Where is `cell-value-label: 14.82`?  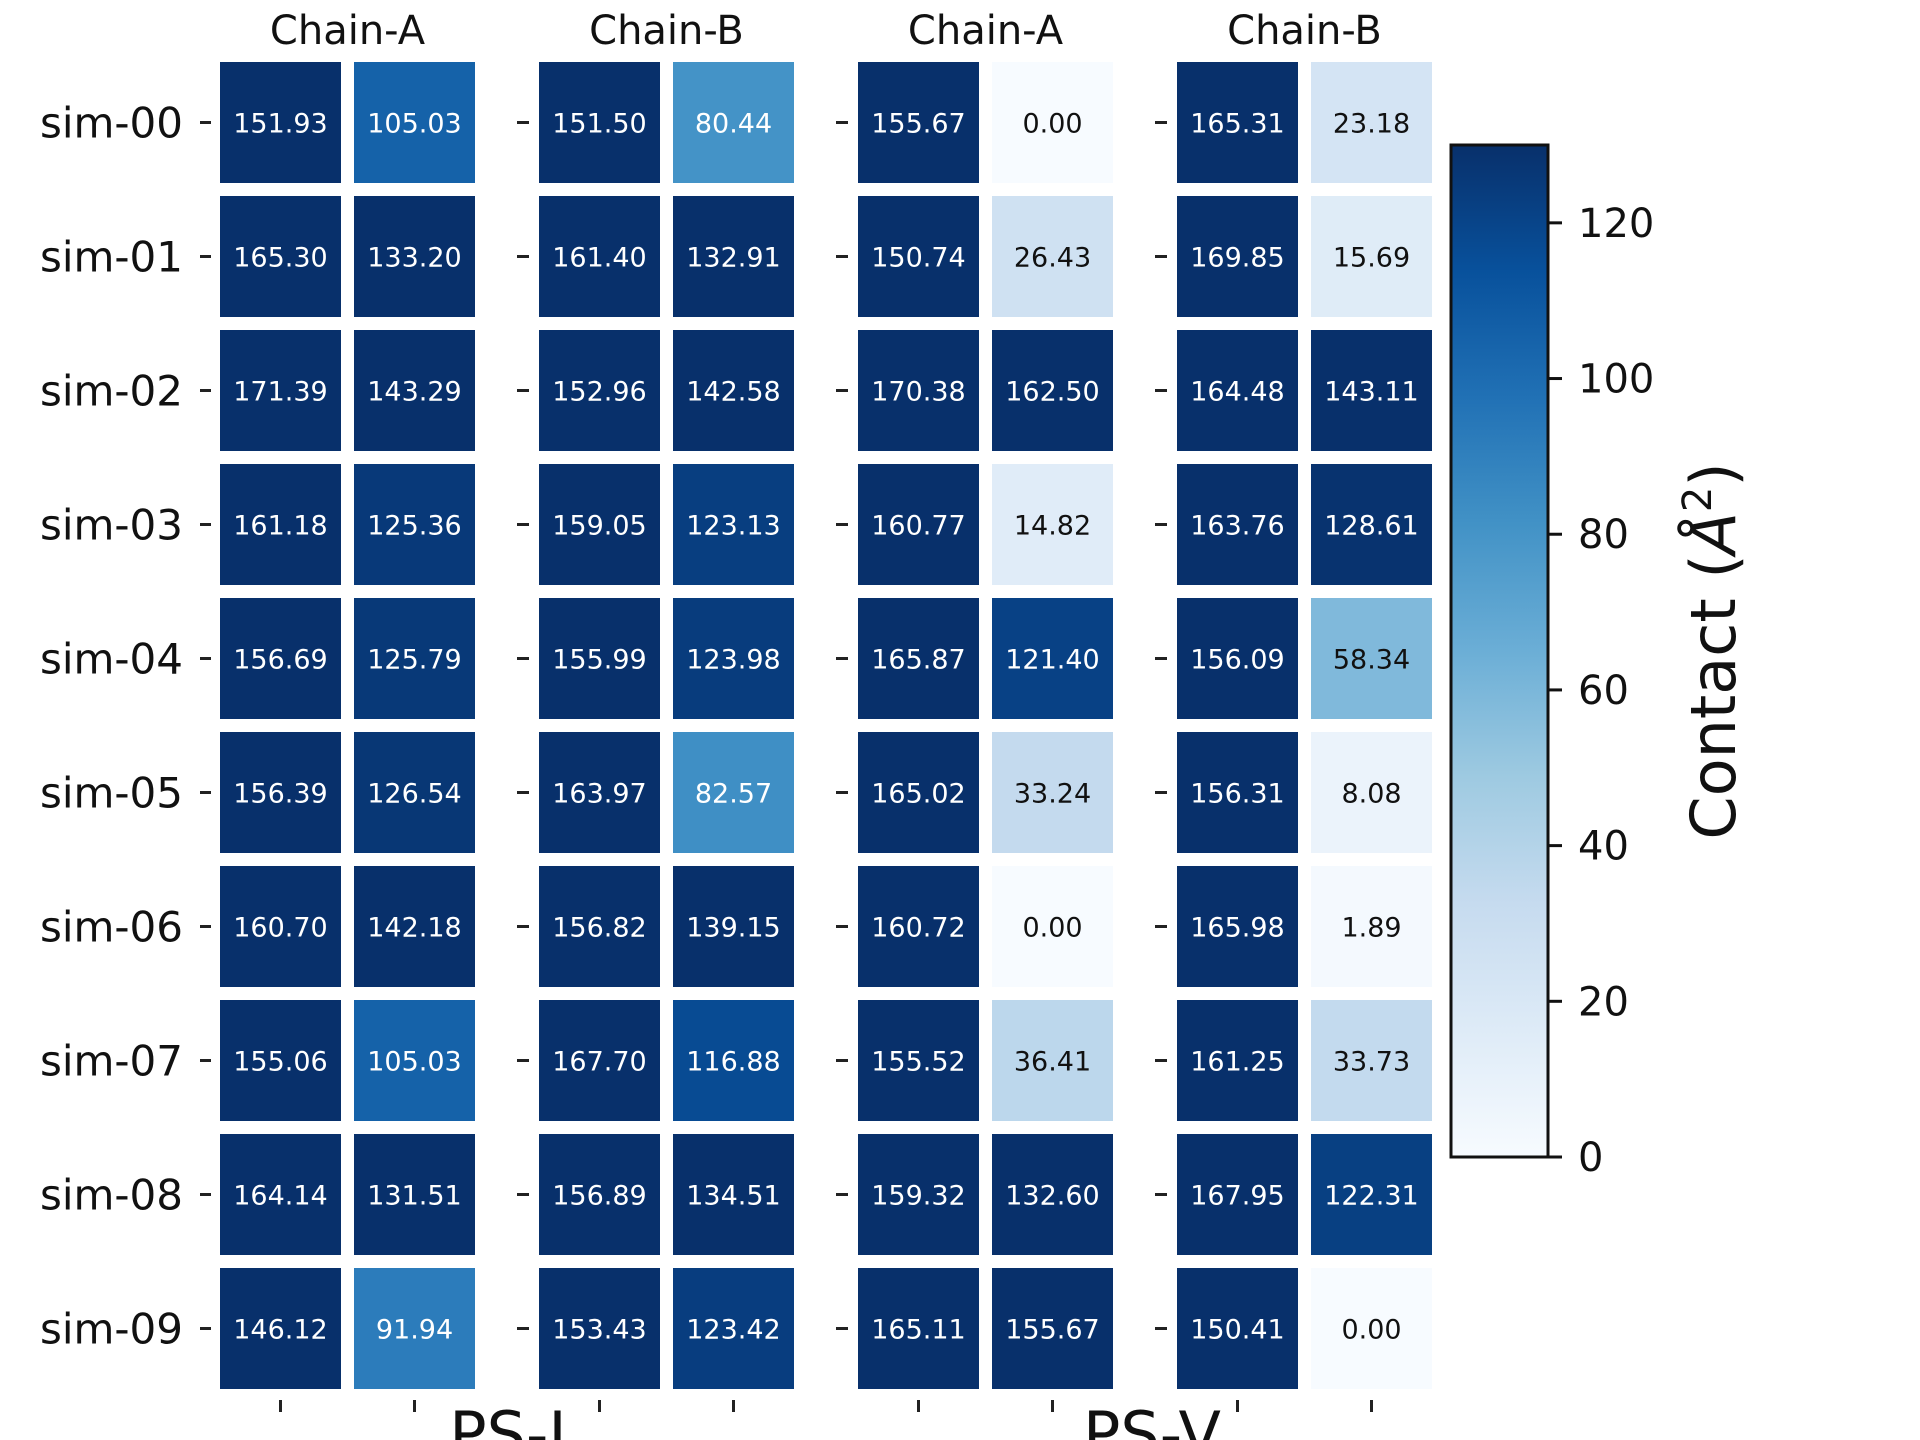 cell-value-label: 14.82 is located at coordinates (1052, 526).